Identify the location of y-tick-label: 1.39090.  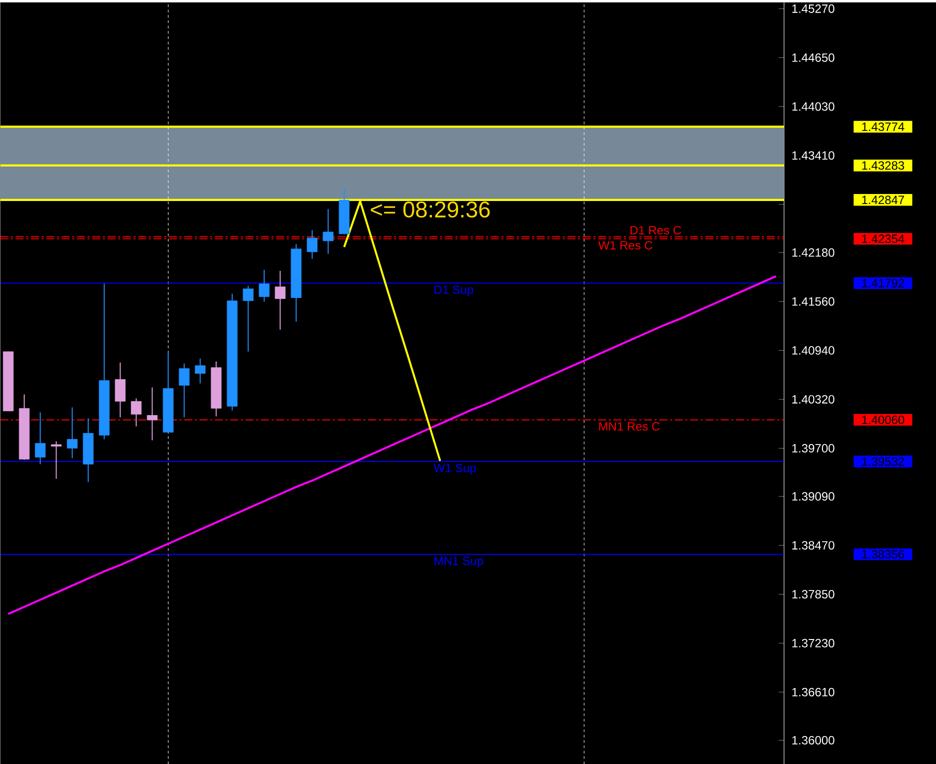
(813, 496).